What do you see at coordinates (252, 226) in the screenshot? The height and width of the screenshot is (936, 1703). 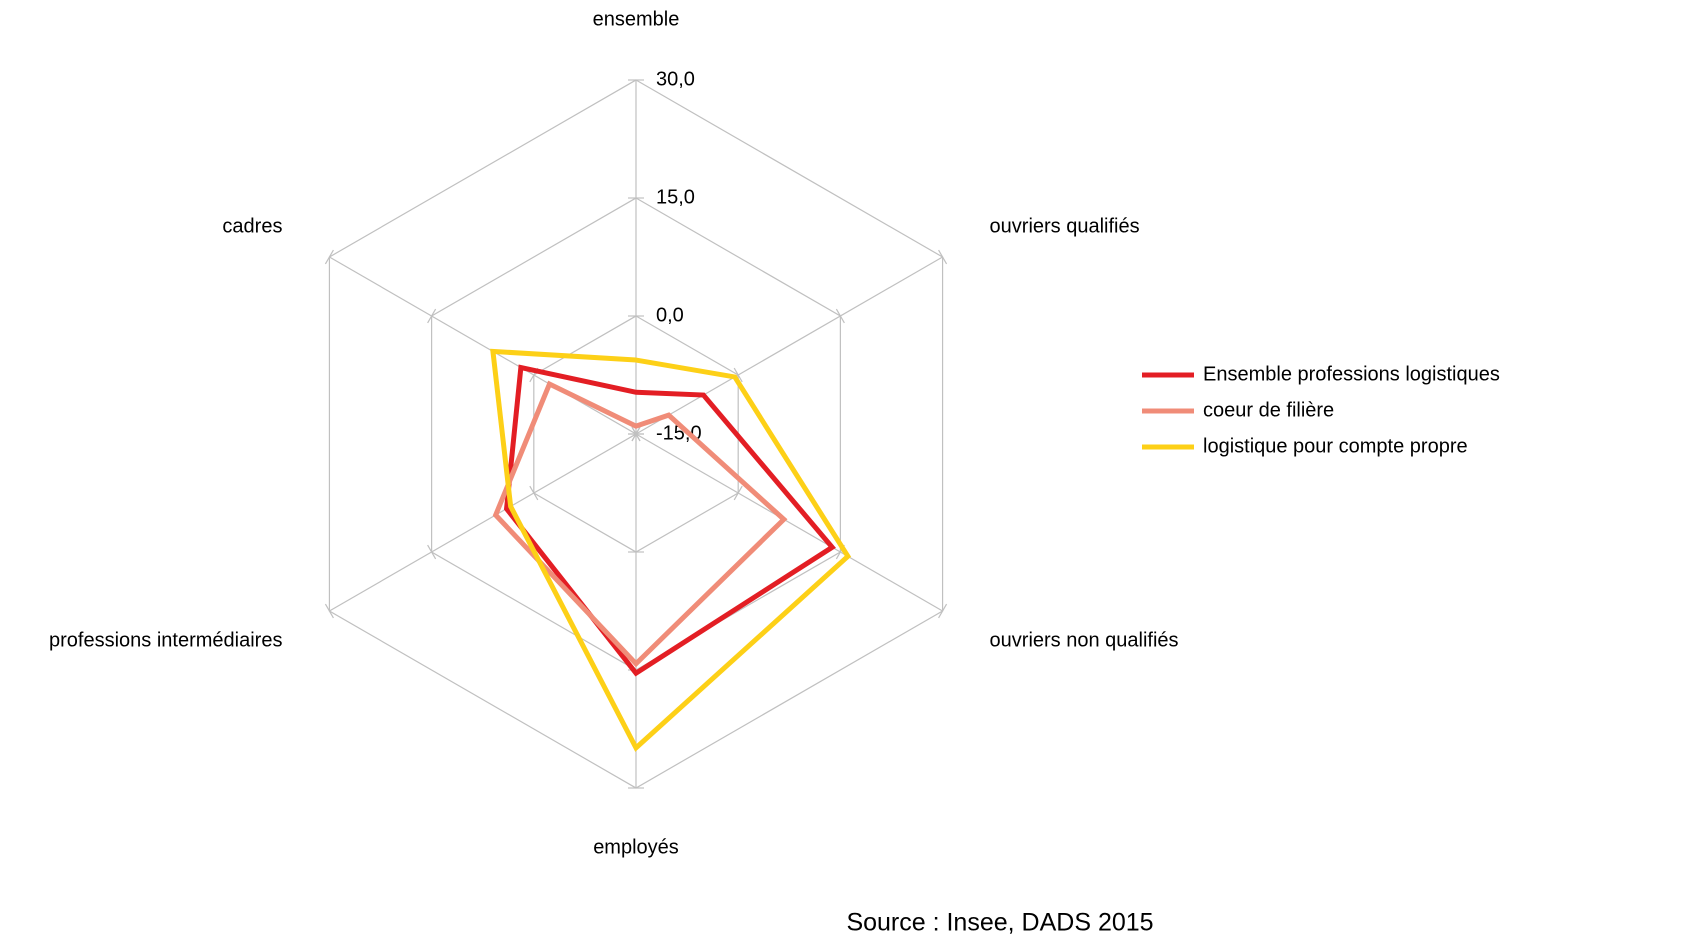 I see `category-label: cadres` at bounding box center [252, 226].